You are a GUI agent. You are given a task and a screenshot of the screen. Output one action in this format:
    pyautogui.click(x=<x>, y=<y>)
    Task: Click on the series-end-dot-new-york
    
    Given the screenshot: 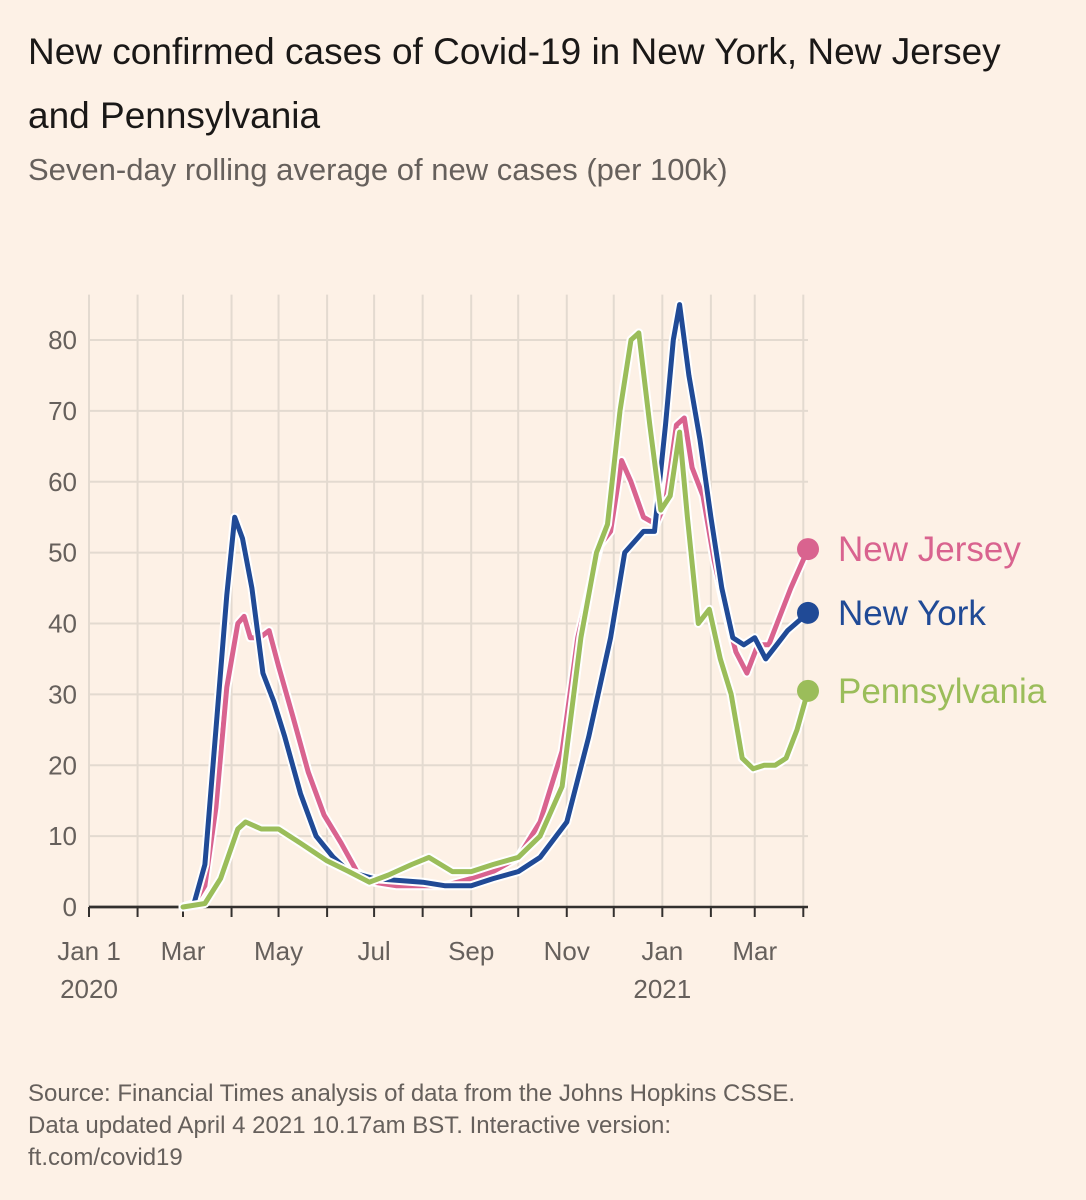 What is the action you would take?
    pyautogui.click(x=808, y=612)
    